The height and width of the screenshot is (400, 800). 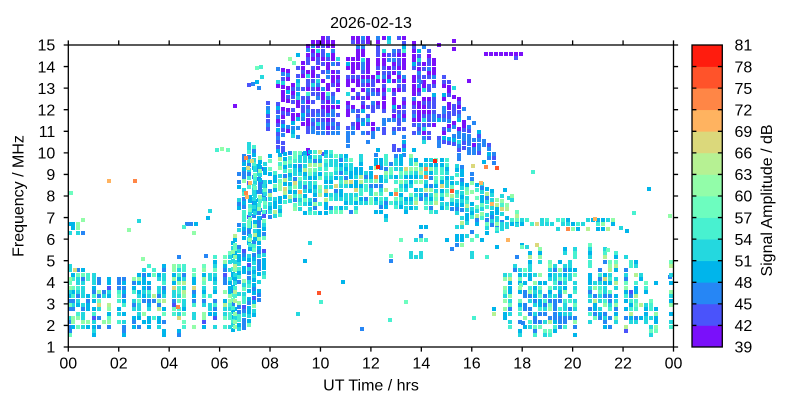 I want to click on svg-text: 75, so click(x=744, y=89).